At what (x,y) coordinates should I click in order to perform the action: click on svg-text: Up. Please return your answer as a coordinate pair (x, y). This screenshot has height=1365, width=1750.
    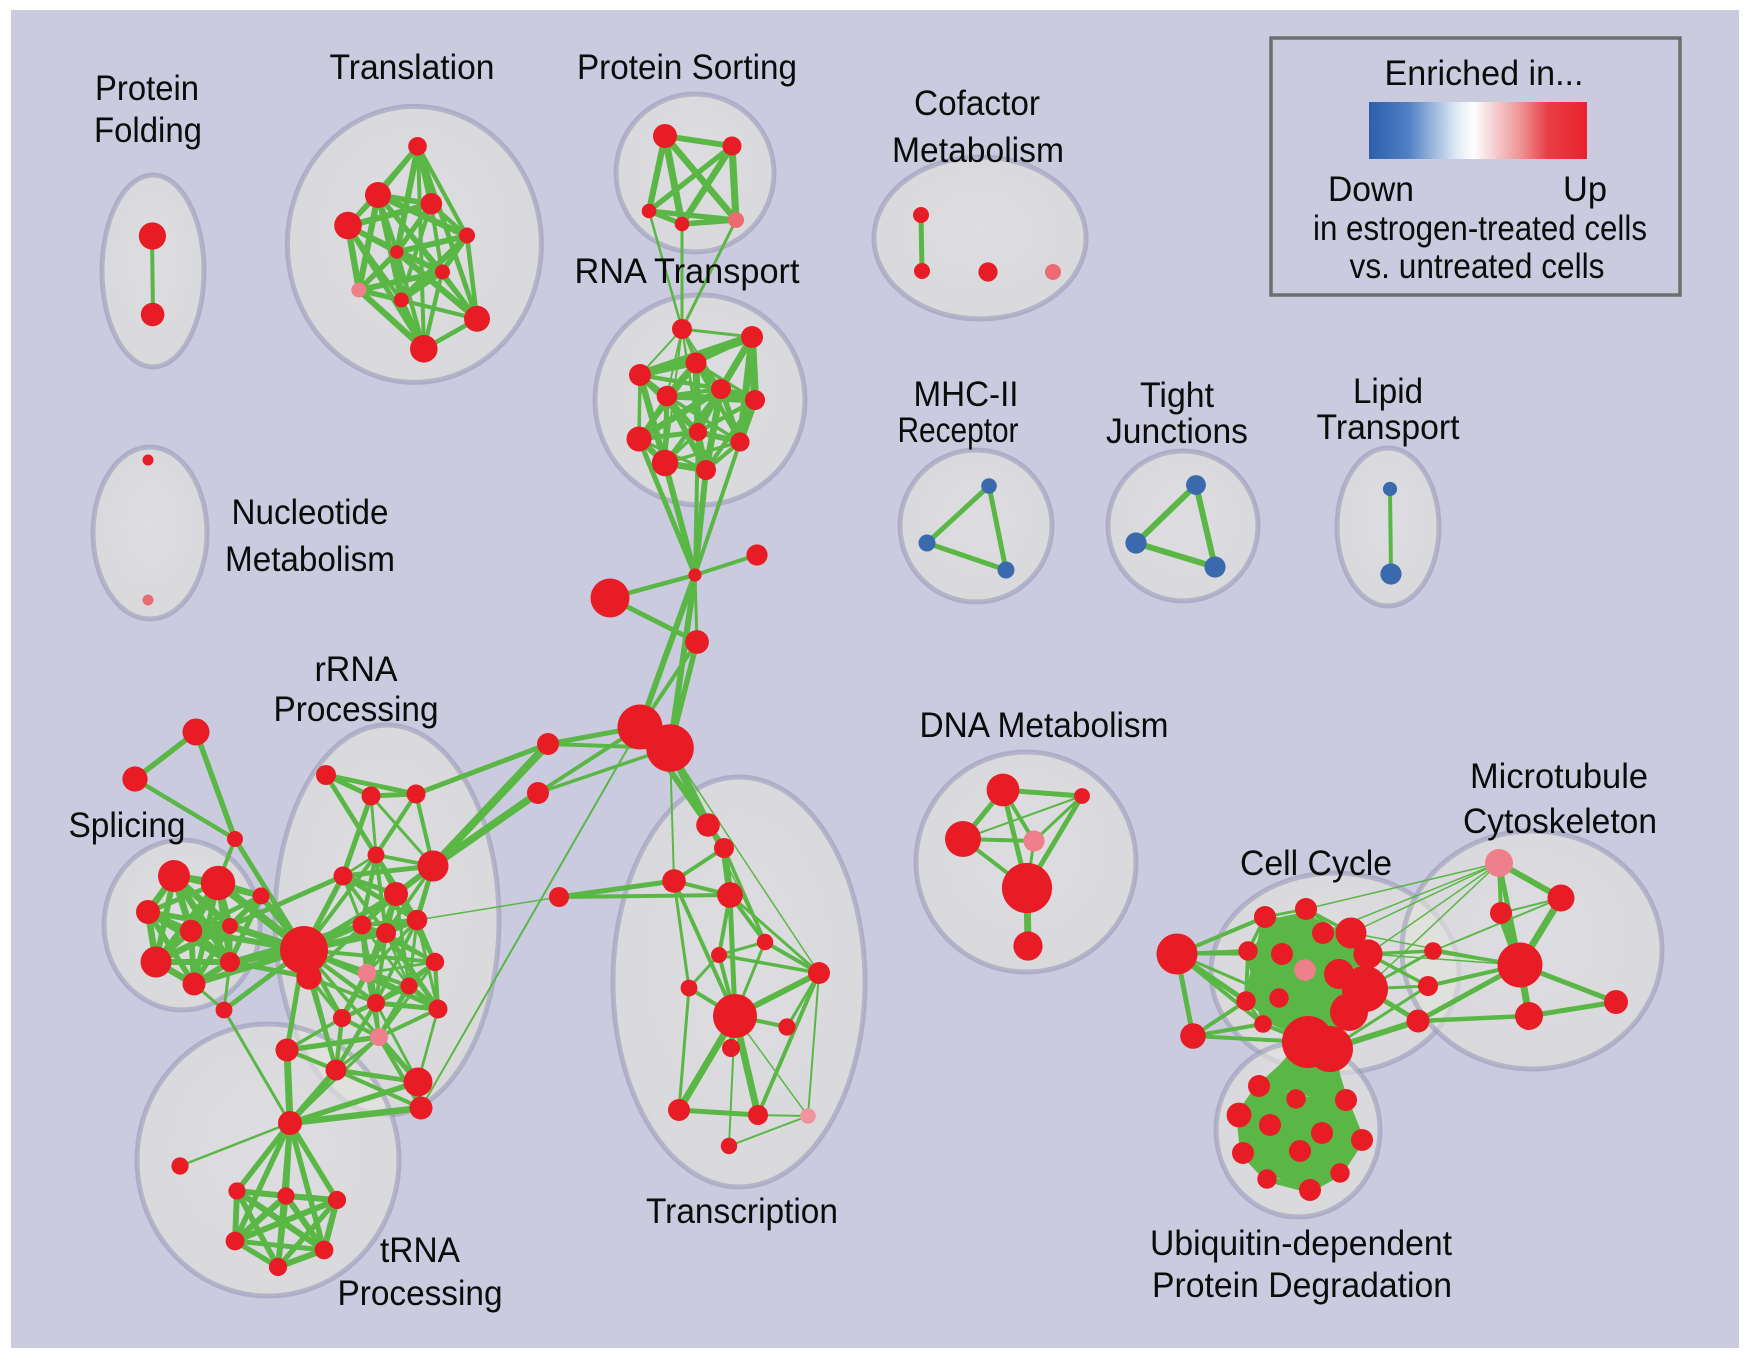
    Looking at the image, I should click on (1585, 189).